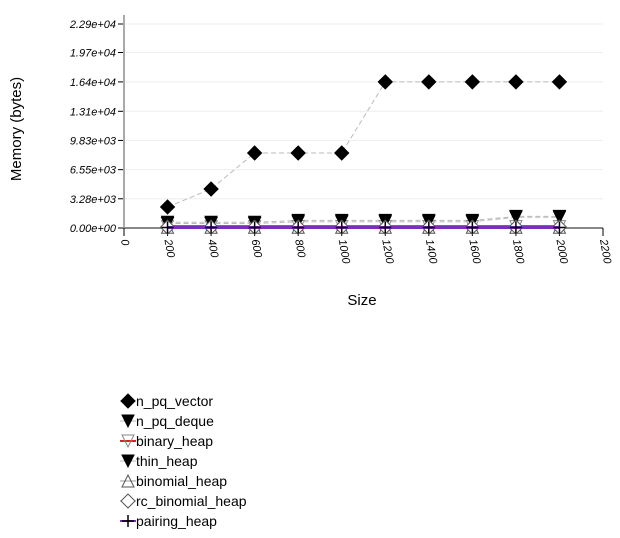 Image resolution: width=620 pixels, height=538 pixels. I want to click on x-tick-label: 400, so click(212, 248).